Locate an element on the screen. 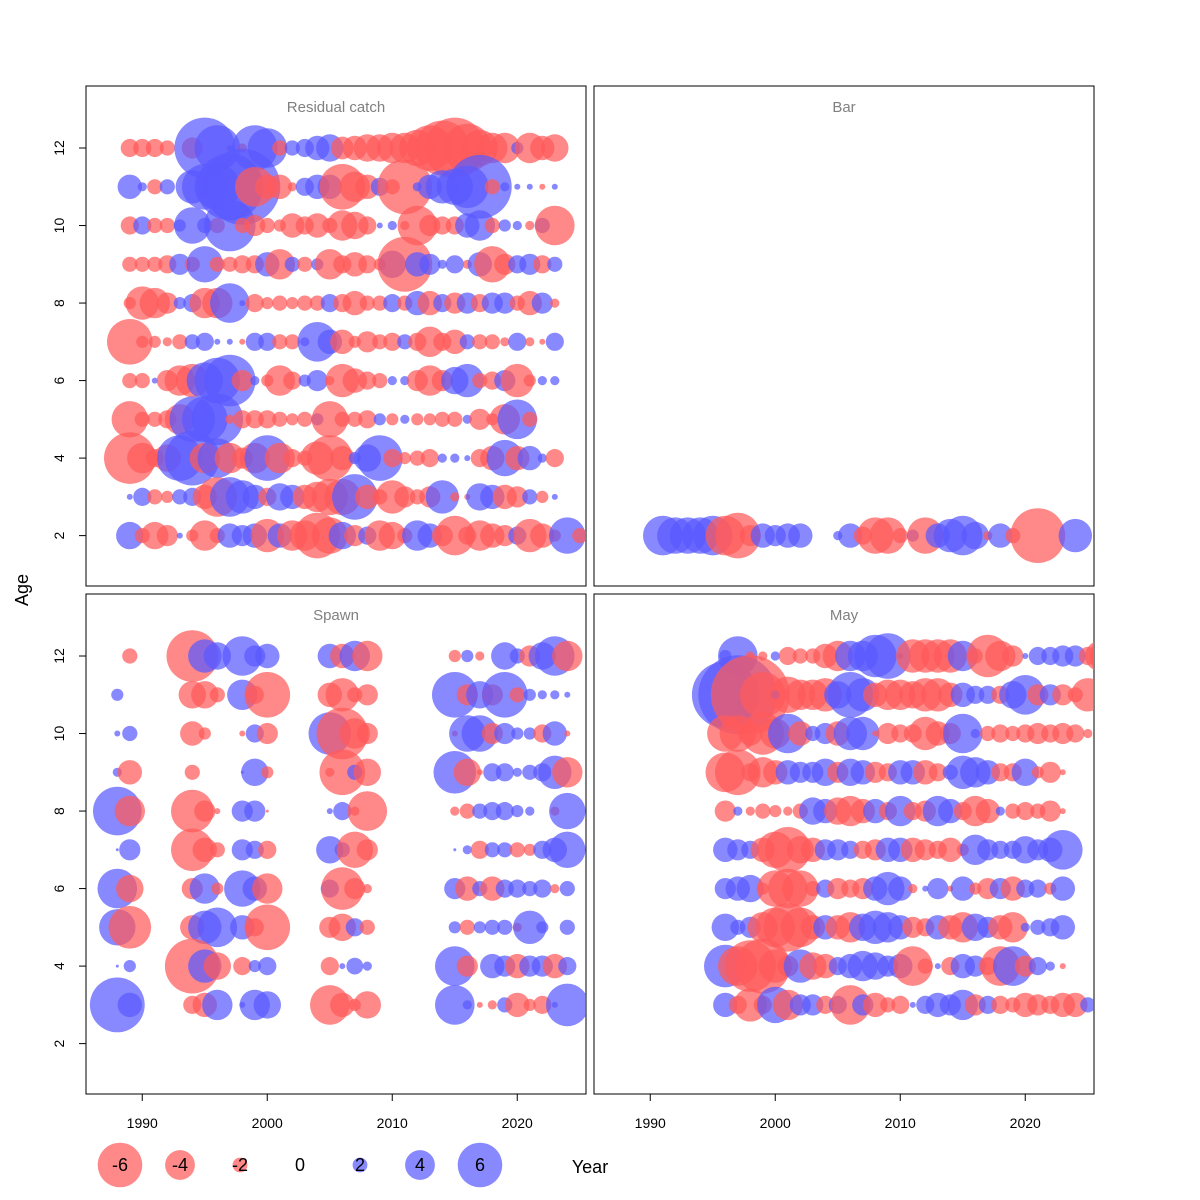  legend-bubble is located at coordinates (120, 1165).